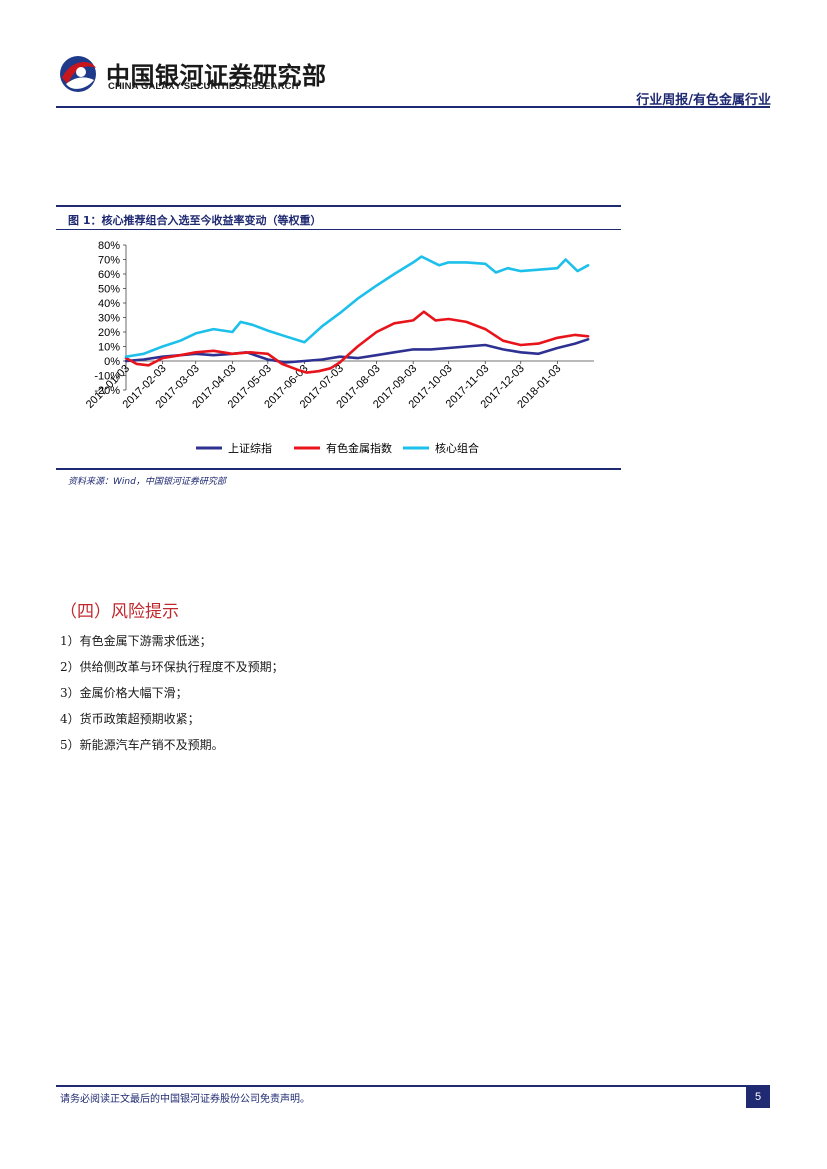 The image size is (827, 1169). What do you see at coordinates (107, 391) in the screenshot?
I see `y-tick-label: -20%` at bounding box center [107, 391].